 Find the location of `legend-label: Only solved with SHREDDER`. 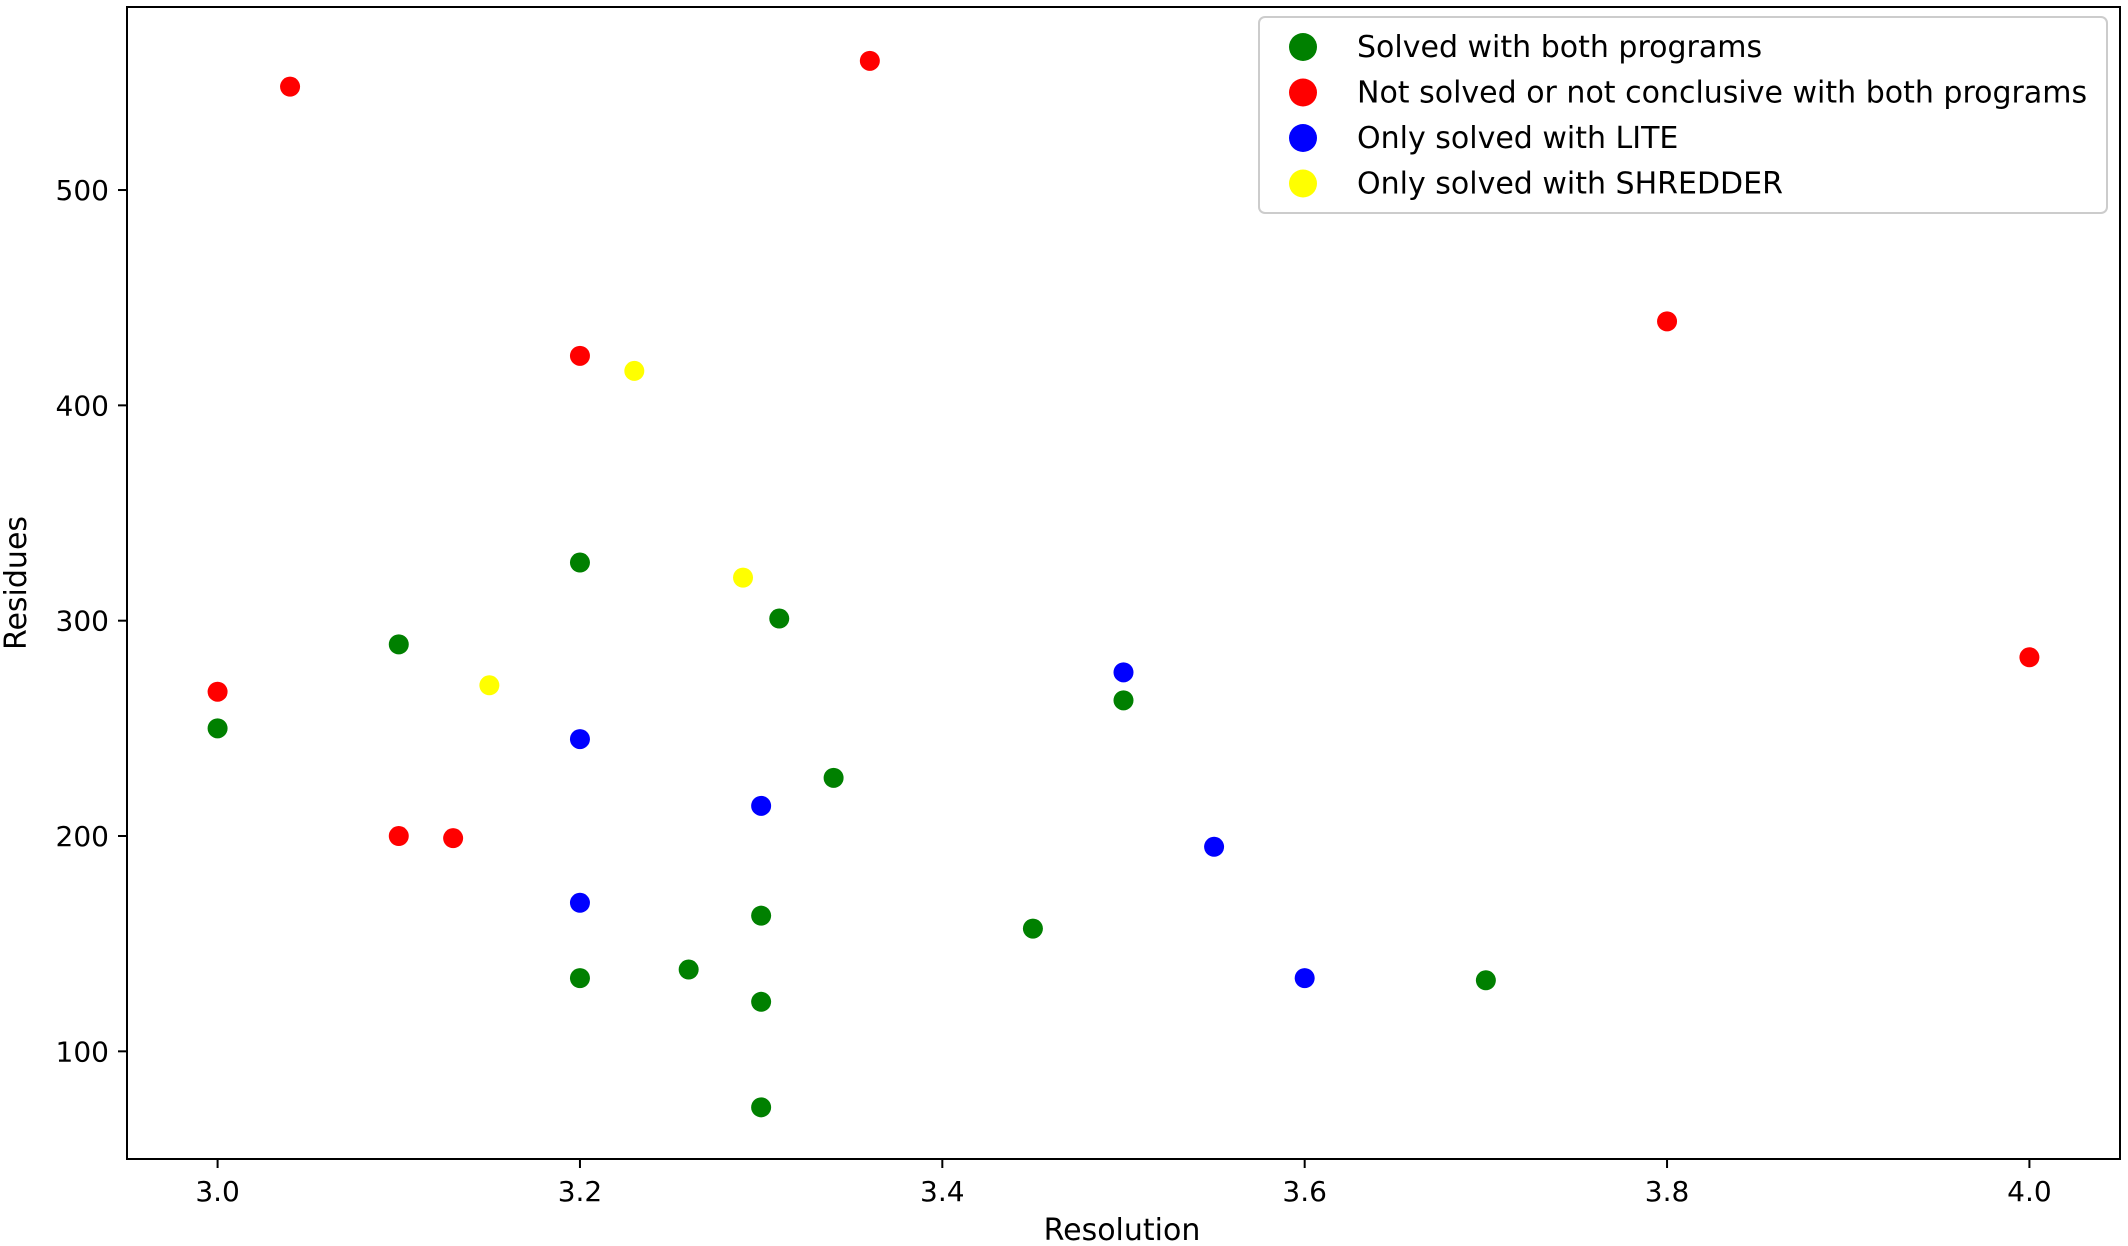

legend-label: Only solved with SHREDDER is located at coordinates (1570, 184).